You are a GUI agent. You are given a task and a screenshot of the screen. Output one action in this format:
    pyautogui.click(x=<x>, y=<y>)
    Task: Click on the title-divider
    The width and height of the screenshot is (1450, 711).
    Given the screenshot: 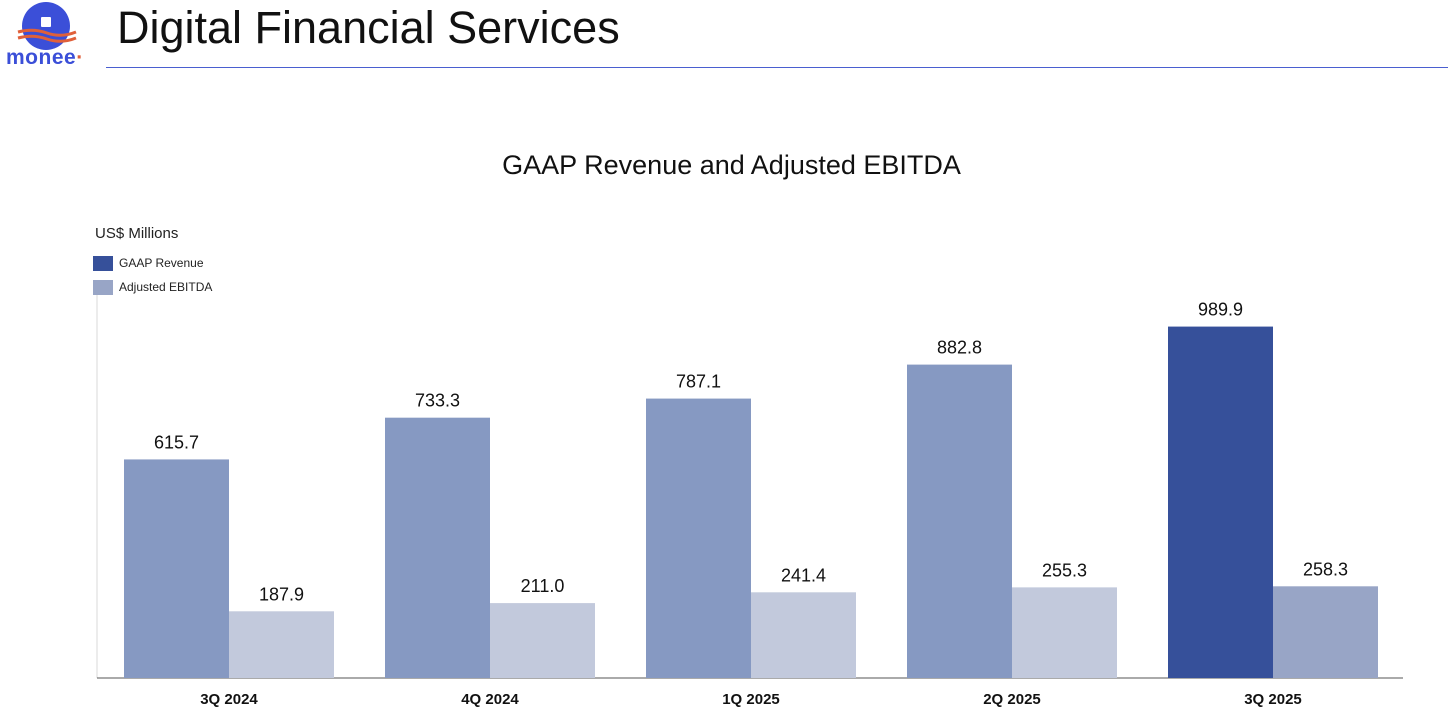 What is the action you would take?
    pyautogui.click(x=777, y=67)
    